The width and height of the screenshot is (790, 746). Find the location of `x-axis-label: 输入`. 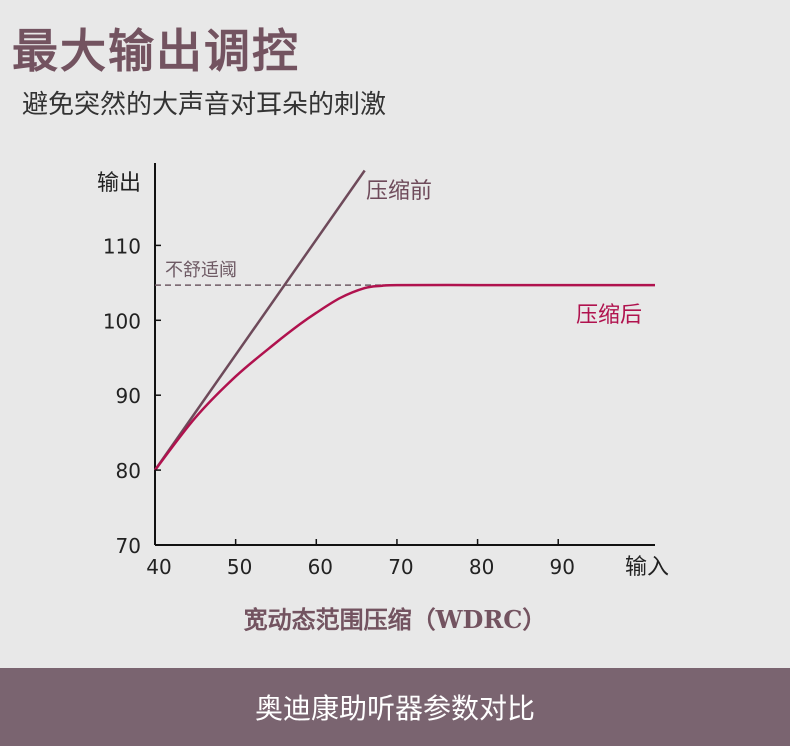

x-axis-label: 输入 is located at coordinates (647, 567).